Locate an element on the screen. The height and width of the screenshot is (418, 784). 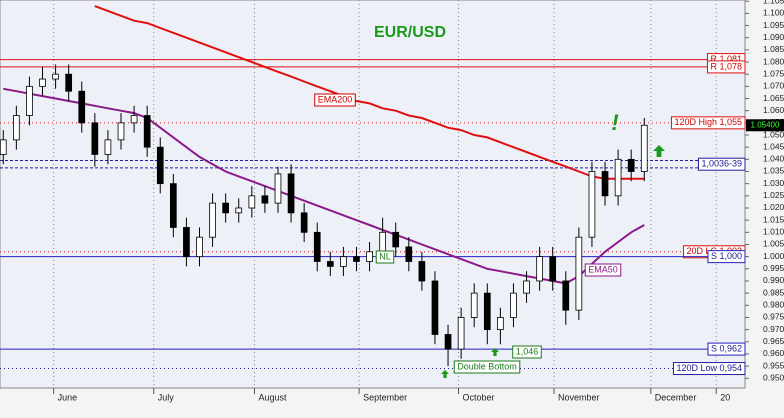
level-label: 1,0036-39 is located at coordinates (721, 164).